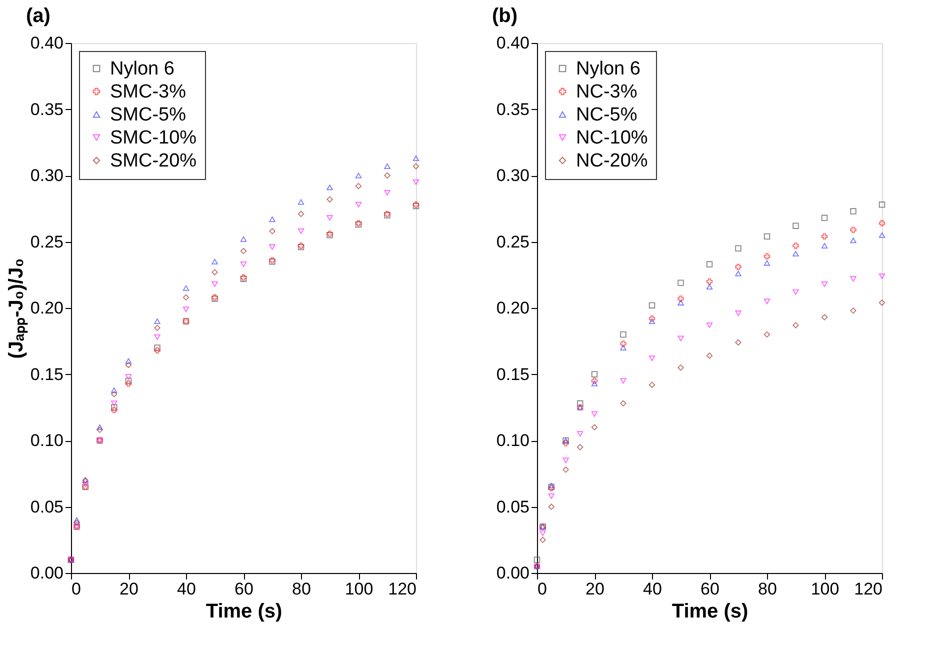  What do you see at coordinates (612, 161) in the screenshot?
I see `legend-label: NC-20%` at bounding box center [612, 161].